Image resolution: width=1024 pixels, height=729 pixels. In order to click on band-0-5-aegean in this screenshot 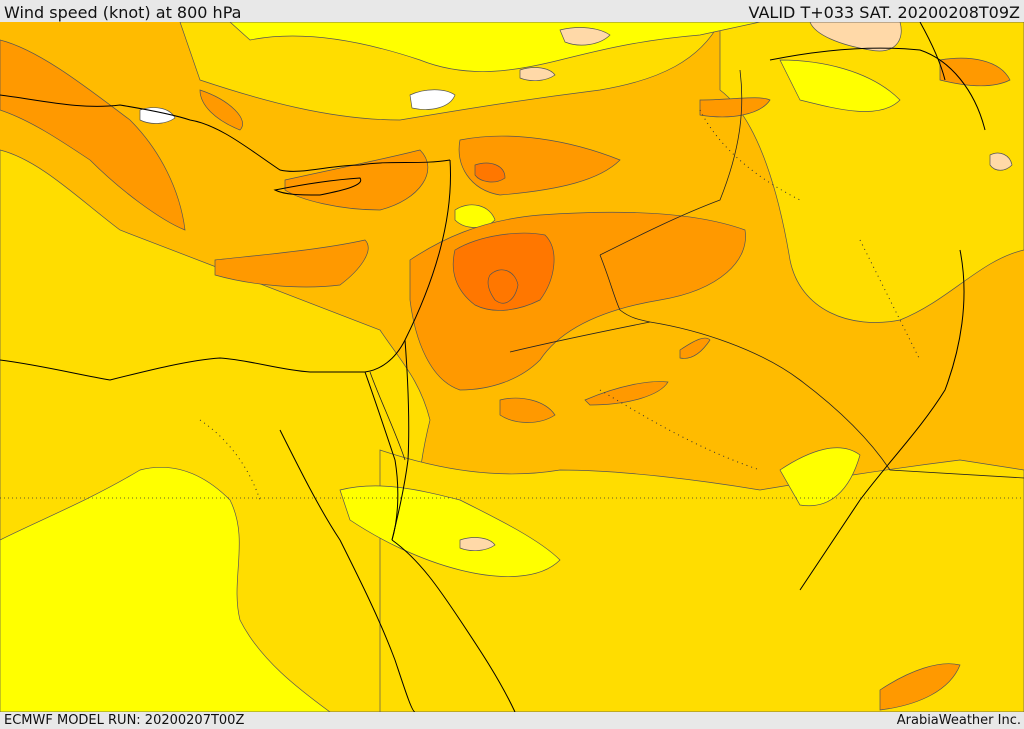, I will do `click(157, 115)`.